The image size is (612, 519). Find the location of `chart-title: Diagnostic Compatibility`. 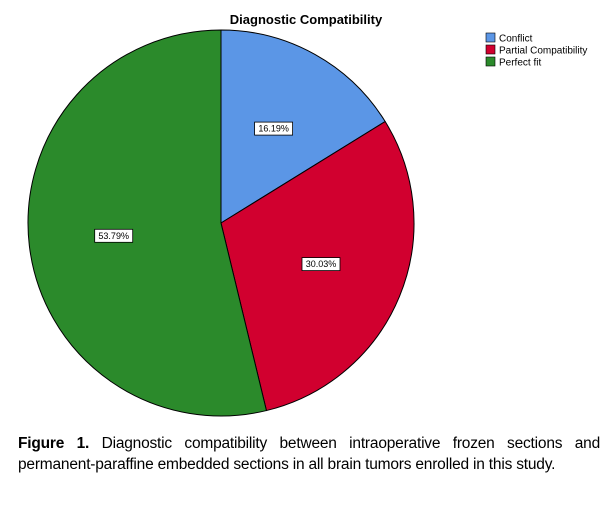

chart-title: Diagnostic Compatibility is located at coordinates (306, 19).